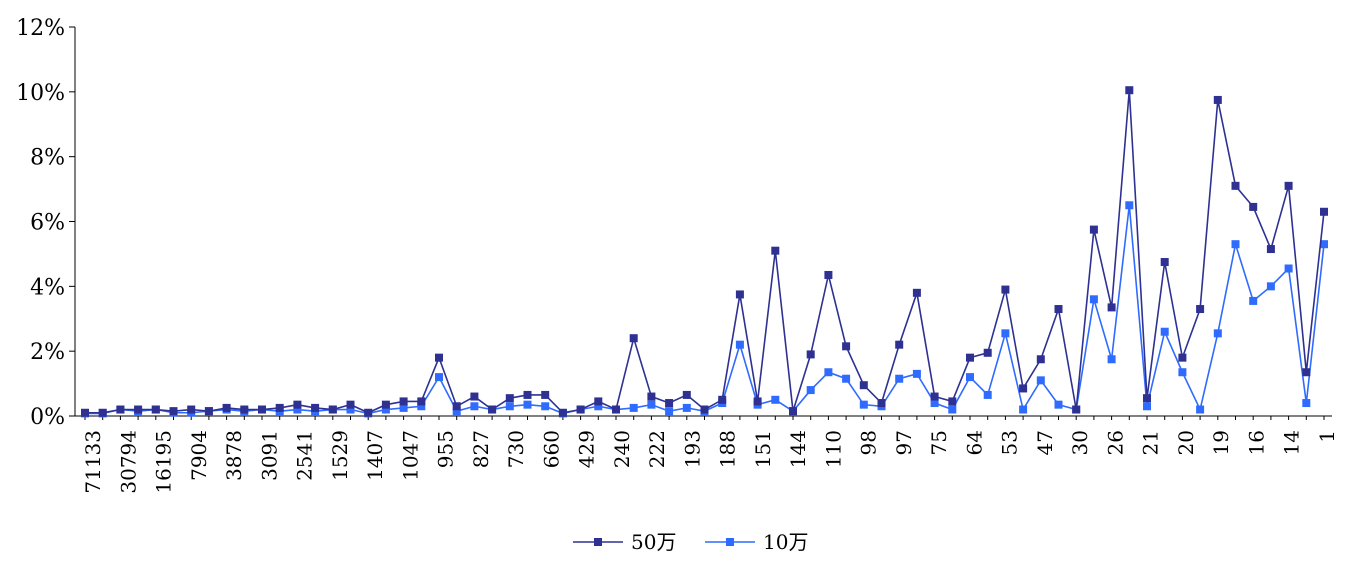 Image resolution: width=1350 pixels, height=564 pixels. Describe the element at coordinates (598, 542) in the screenshot. I see `legend-swatch-marker` at that location.